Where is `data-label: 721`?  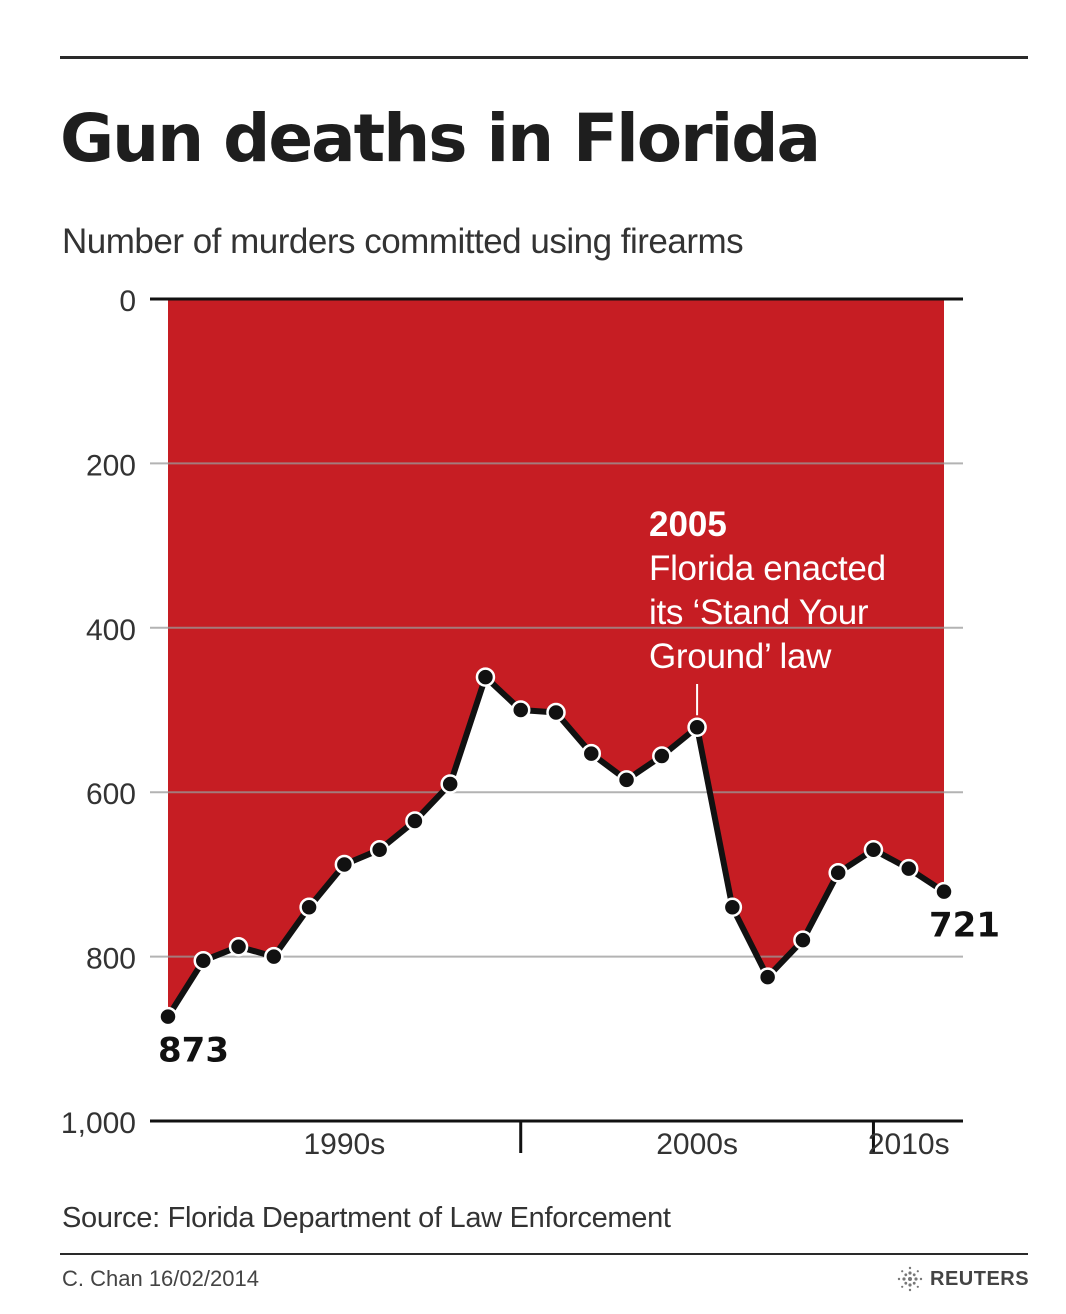 data-label: 721 is located at coordinates (964, 926).